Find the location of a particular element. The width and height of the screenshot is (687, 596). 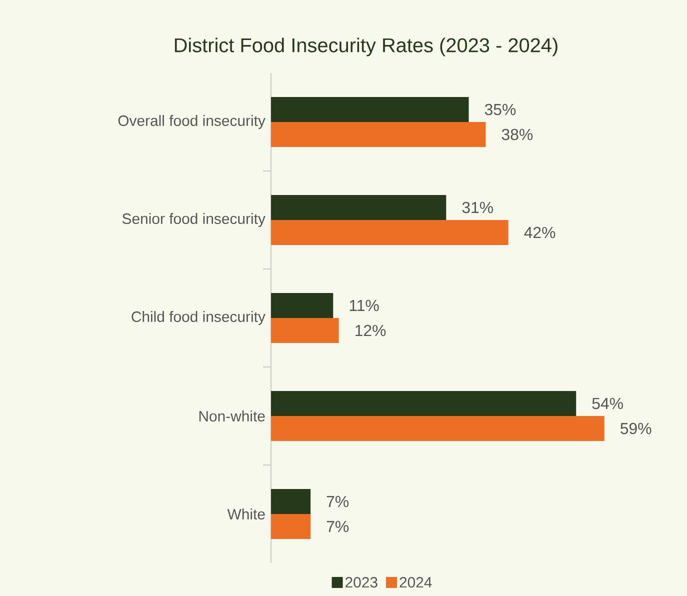

data-label: 11% is located at coordinates (364, 306).